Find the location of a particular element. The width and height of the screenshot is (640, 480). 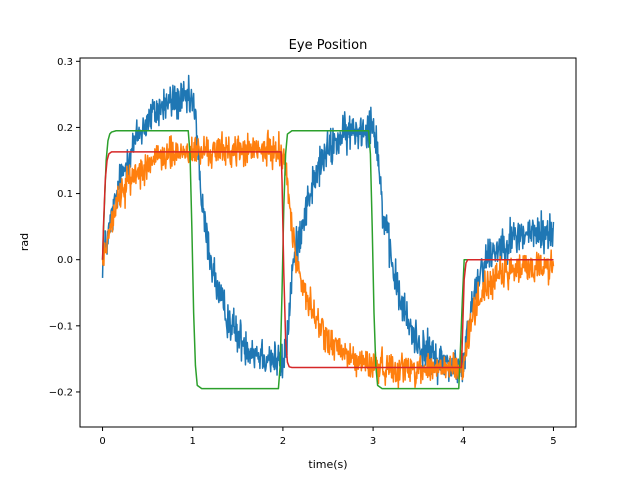

y-tick-label: −0.1 is located at coordinates (61, 326).